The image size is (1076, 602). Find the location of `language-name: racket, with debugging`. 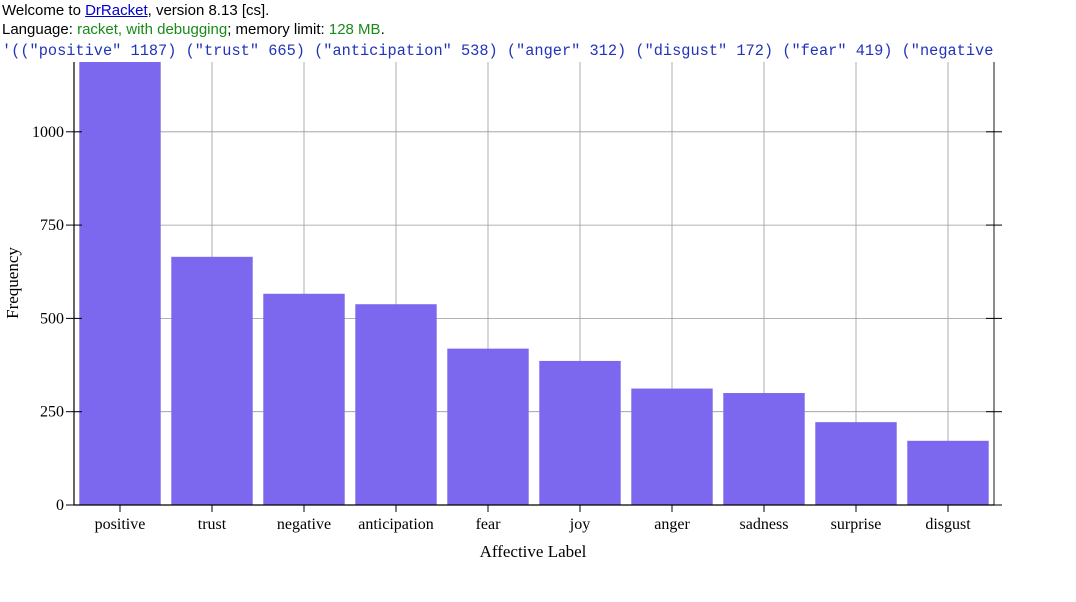

language-name: racket, with debugging is located at coordinates (152, 29).